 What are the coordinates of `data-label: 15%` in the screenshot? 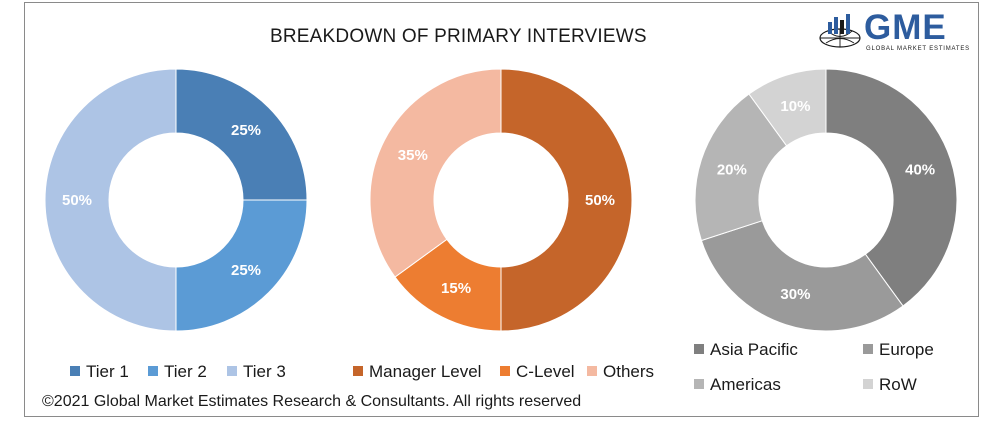 It's located at (456, 288).